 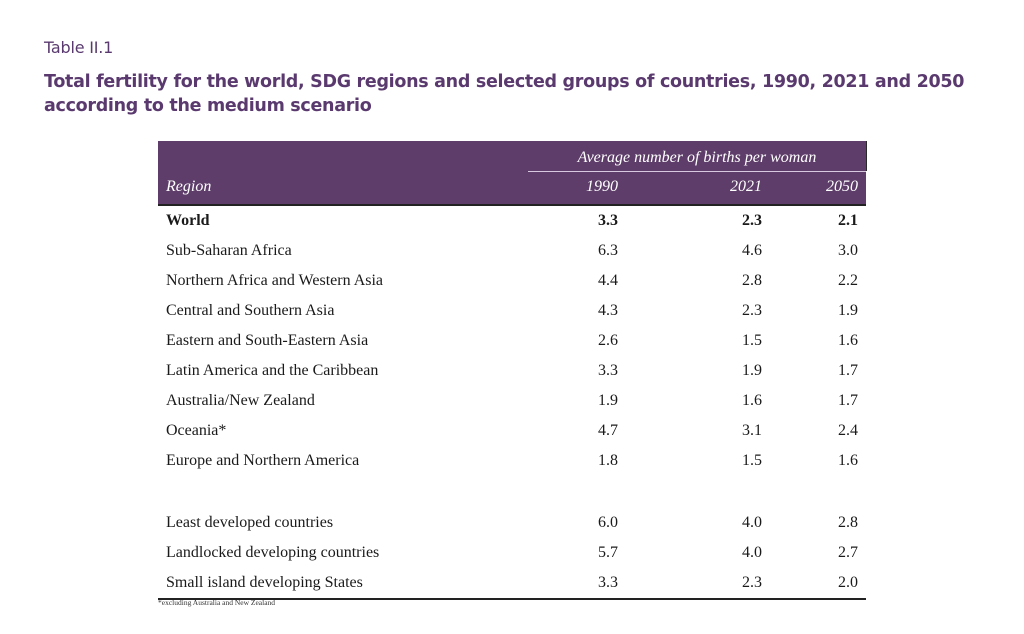 What do you see at coordinates (752, 250) in the screenshot?
I see `value-cell: 4.6` at bounding box center [752, 250].